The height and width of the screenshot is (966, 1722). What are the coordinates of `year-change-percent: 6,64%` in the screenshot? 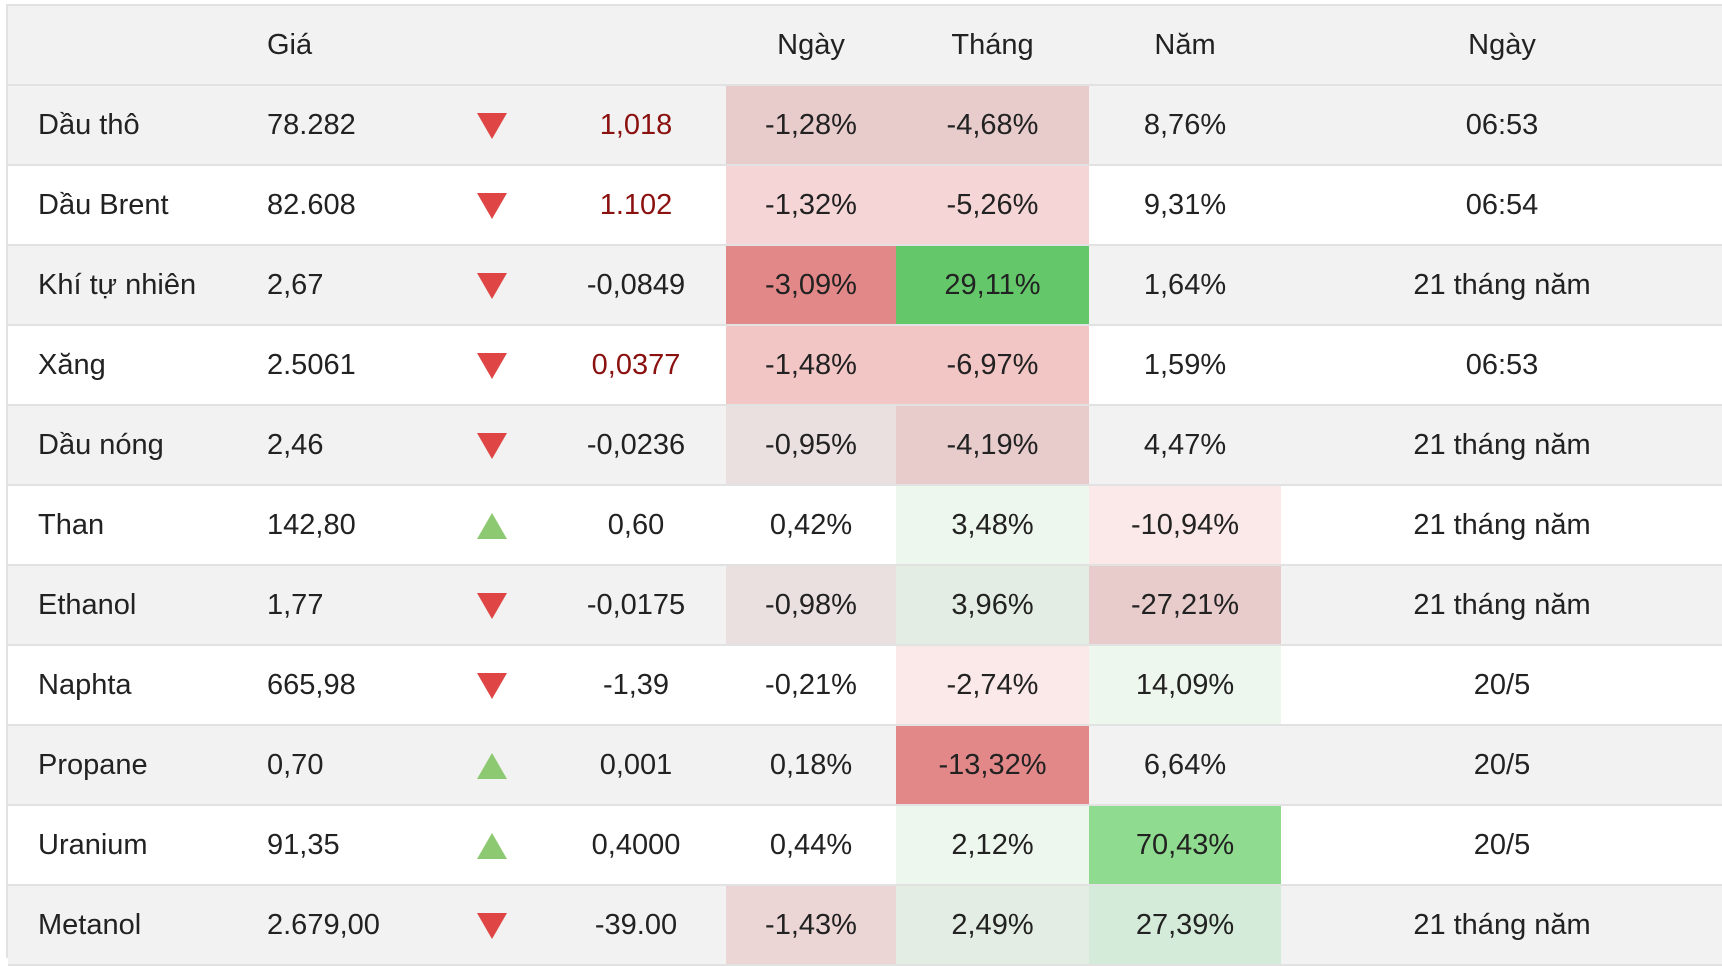 It's located at (1185, 765).